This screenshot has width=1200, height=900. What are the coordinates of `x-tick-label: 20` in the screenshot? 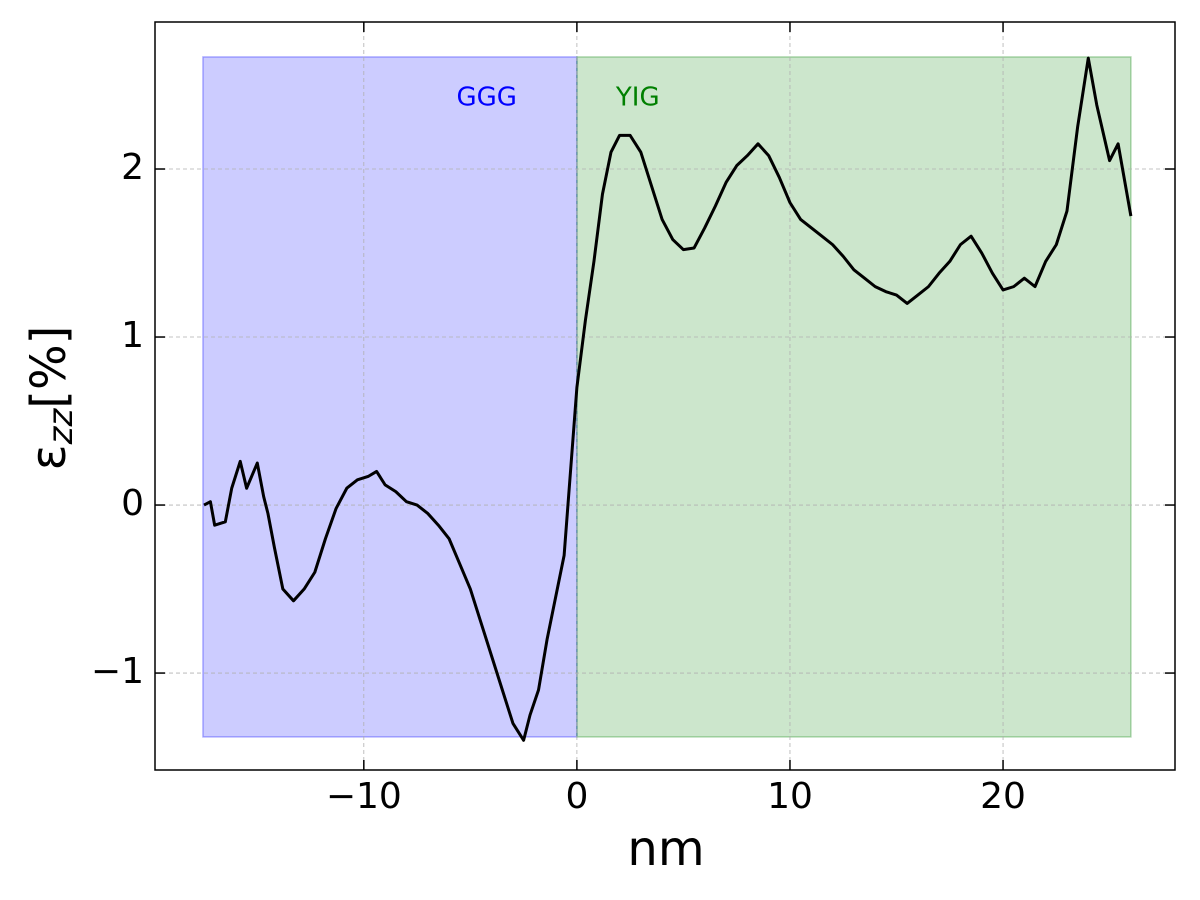 It's located at (1003, 796).